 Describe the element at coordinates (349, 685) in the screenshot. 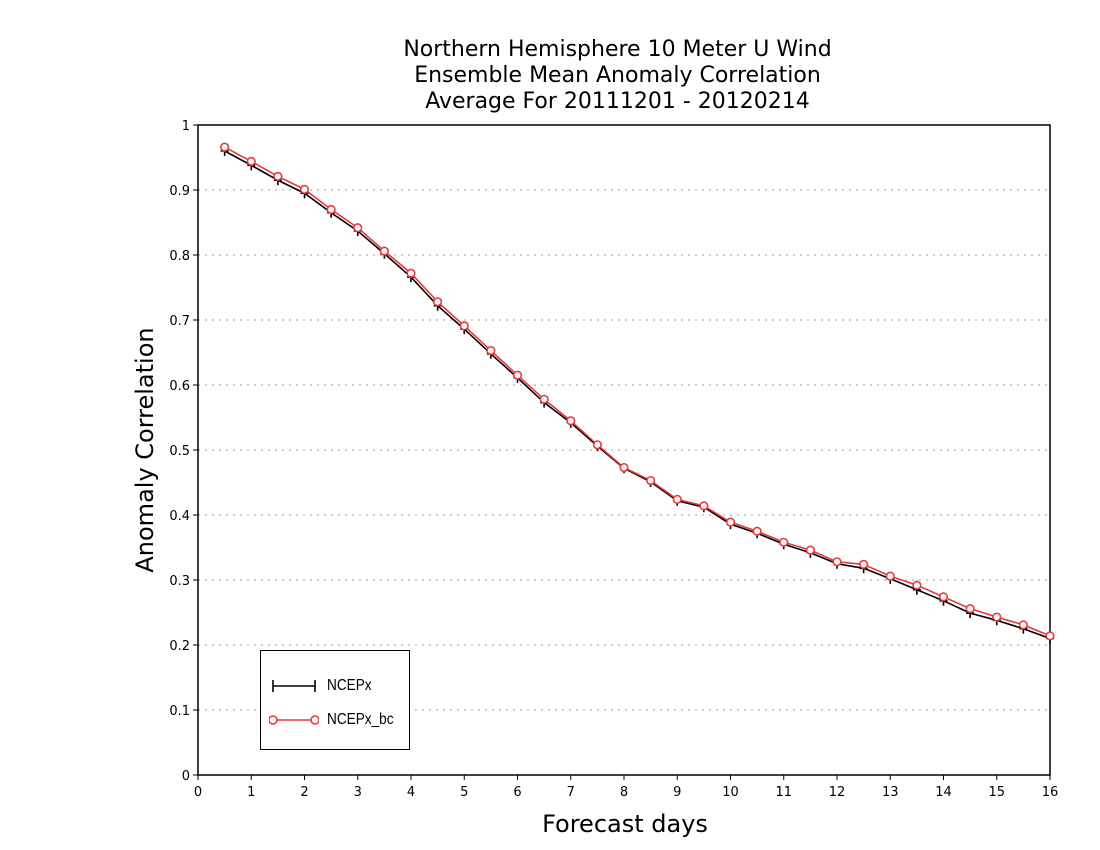

I see `legend-label-ncepx: NCEPx` at that location.